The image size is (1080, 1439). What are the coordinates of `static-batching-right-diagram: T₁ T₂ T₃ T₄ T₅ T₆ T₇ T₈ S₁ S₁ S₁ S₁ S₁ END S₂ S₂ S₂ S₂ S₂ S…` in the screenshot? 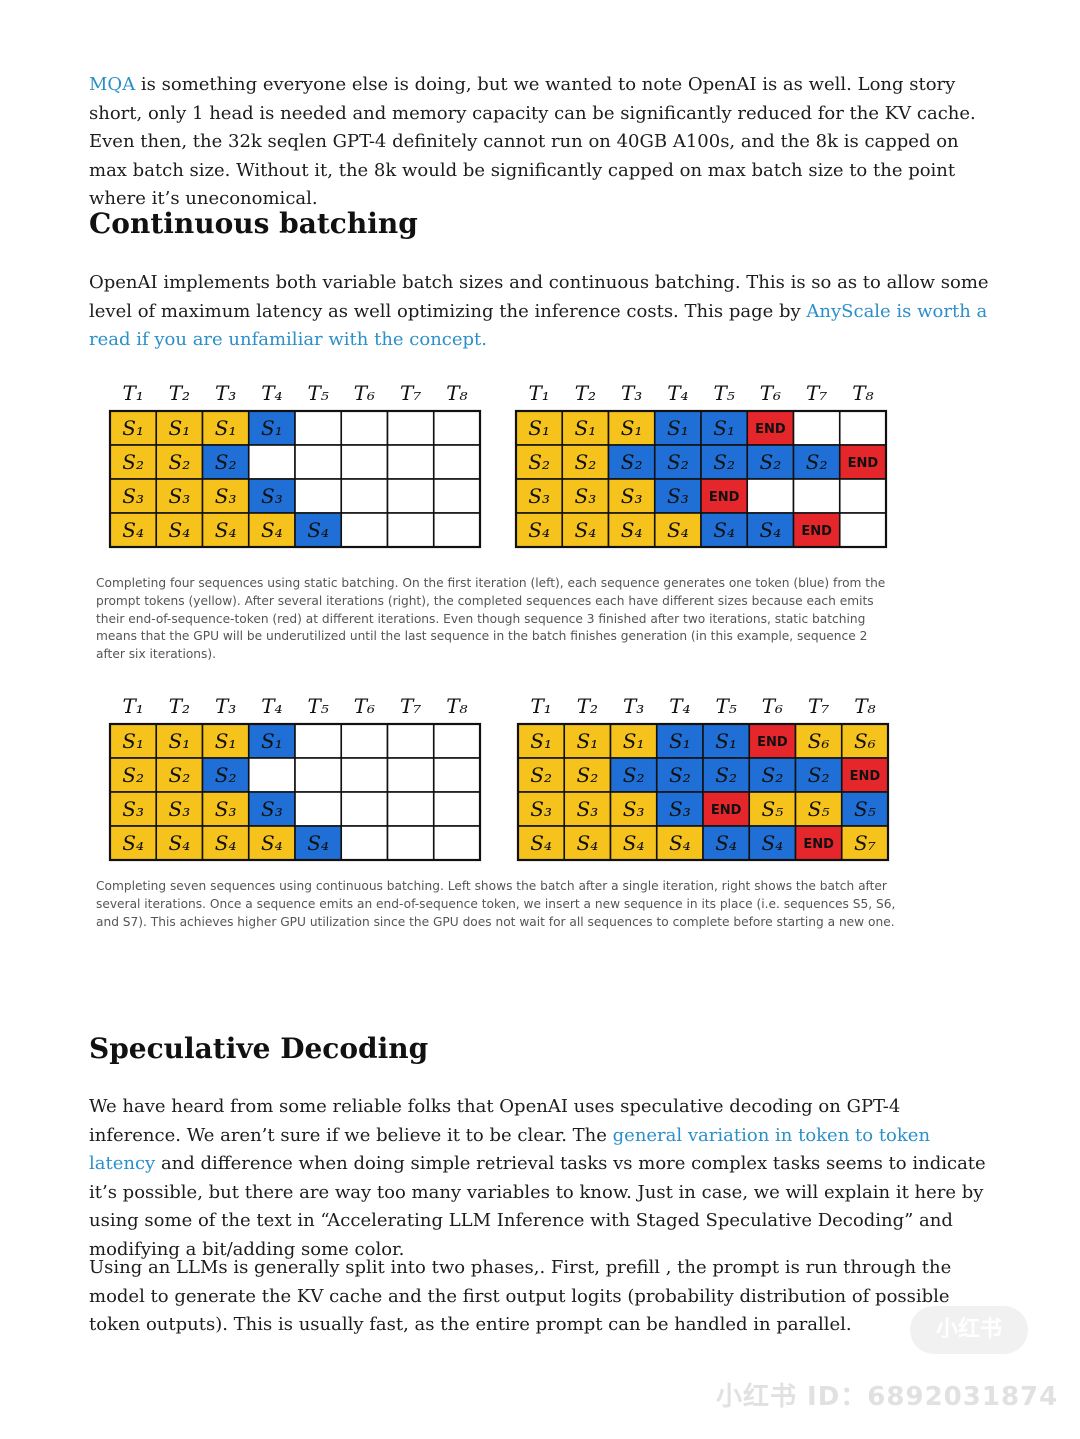 It's located at (701, 465).